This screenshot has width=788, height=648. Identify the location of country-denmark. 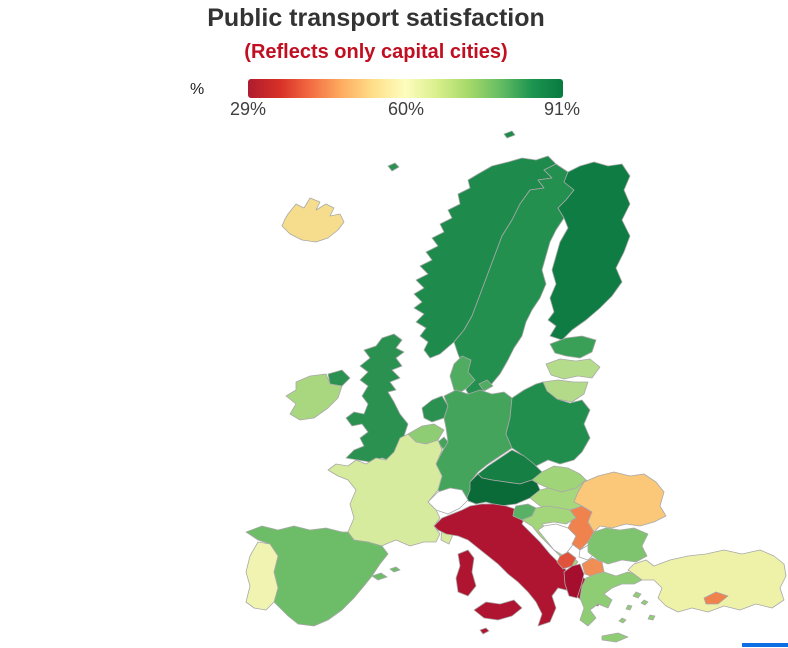
(471, 374).